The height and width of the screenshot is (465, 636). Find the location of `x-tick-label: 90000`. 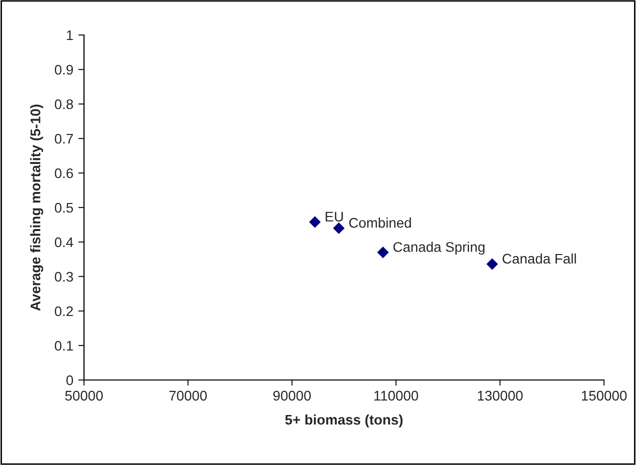

x-tick-label: 90000 is located at coordinates (292, 395).